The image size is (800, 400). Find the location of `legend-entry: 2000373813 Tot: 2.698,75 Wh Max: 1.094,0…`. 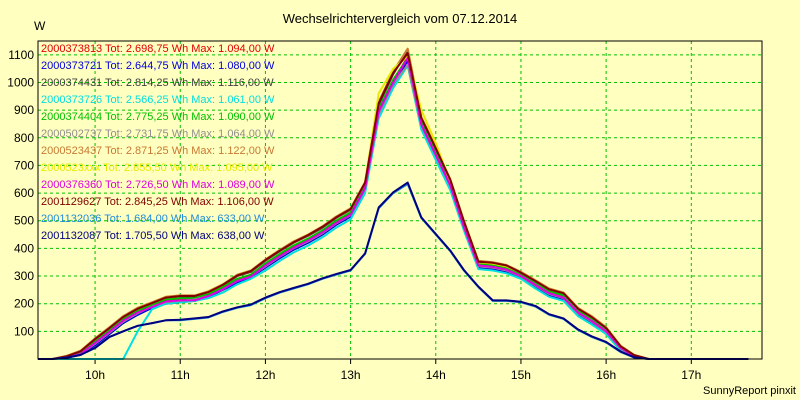

legend-entry: 2000373813 Tot: 2.698,75 Wh Max: 1.094,0… is located at coordinates (158, 49).